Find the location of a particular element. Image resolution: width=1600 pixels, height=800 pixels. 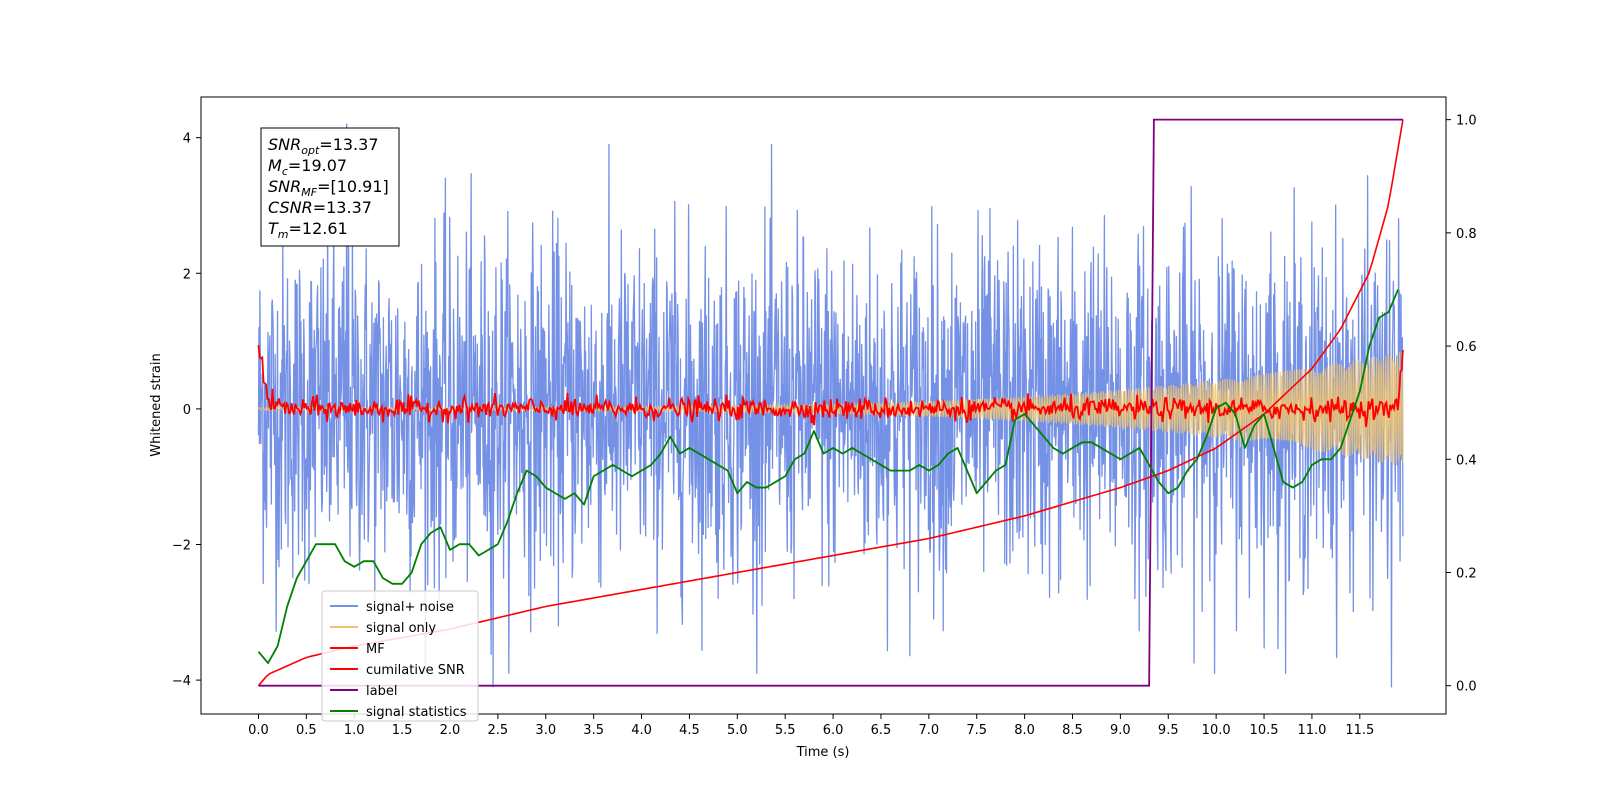

legend-frame is located at coordinates (400, 656).